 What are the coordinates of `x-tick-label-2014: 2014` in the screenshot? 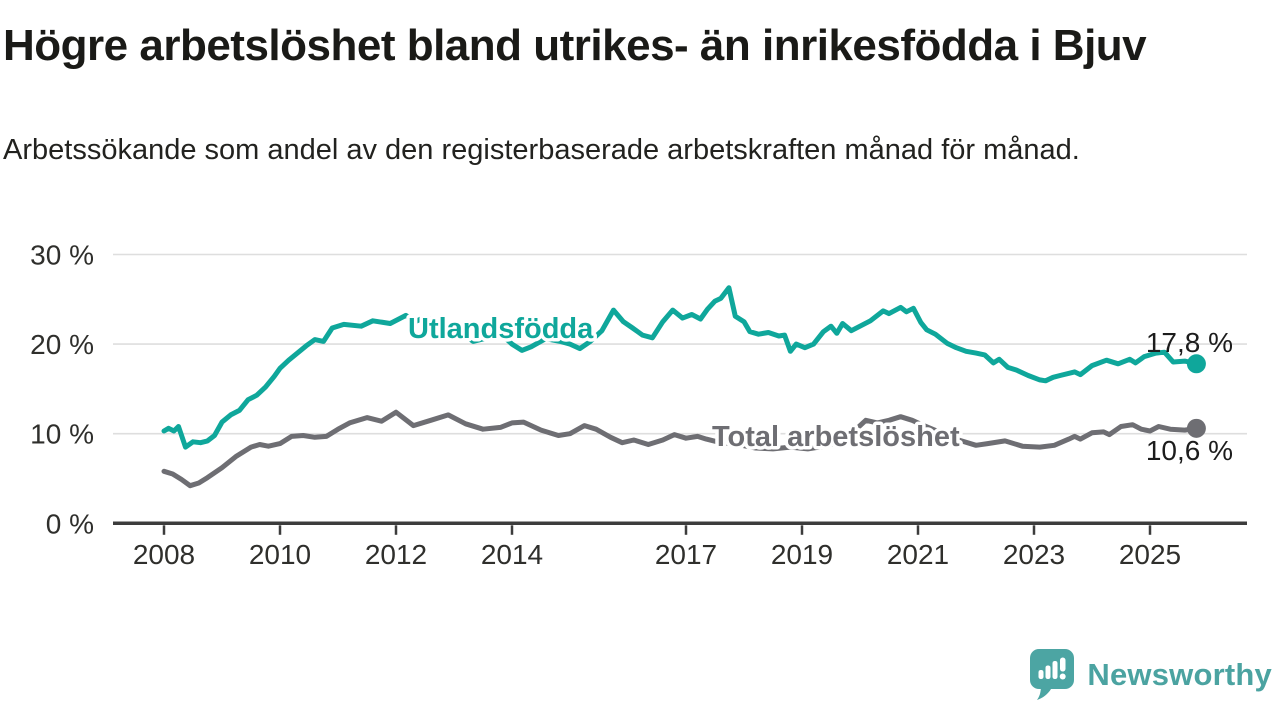 It's located at (512, 554).